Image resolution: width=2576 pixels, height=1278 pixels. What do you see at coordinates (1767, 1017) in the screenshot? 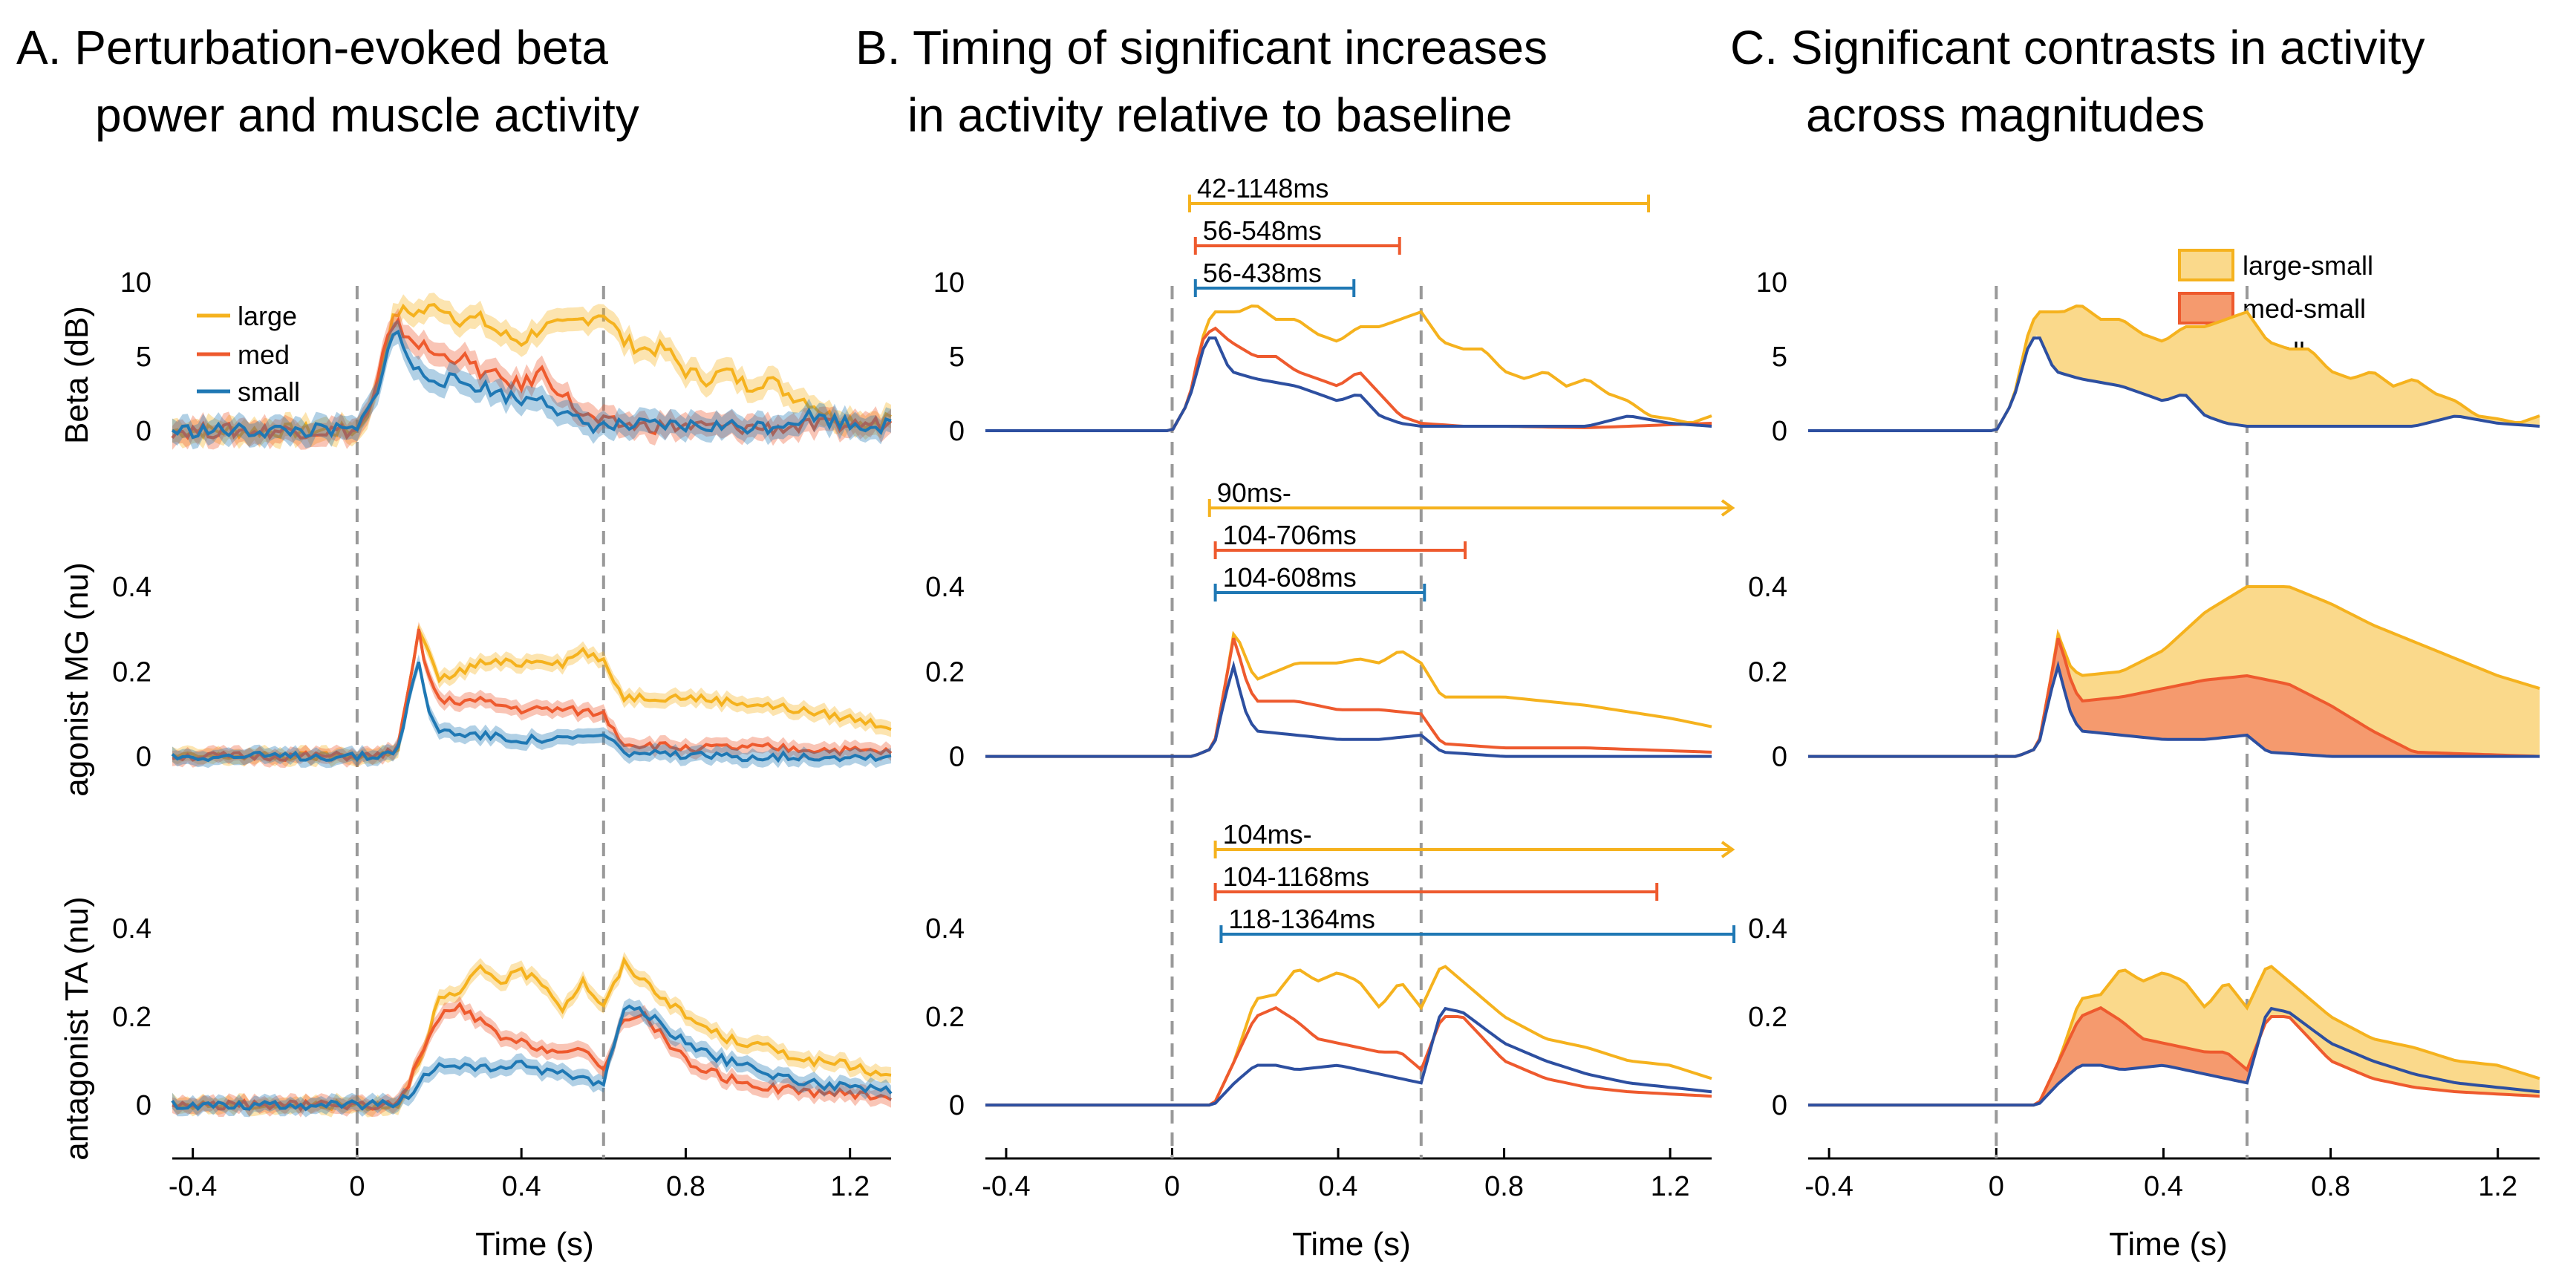
I see `y-tick-label-c-2-1: 0.2` at bounding box center [1767, 1017].